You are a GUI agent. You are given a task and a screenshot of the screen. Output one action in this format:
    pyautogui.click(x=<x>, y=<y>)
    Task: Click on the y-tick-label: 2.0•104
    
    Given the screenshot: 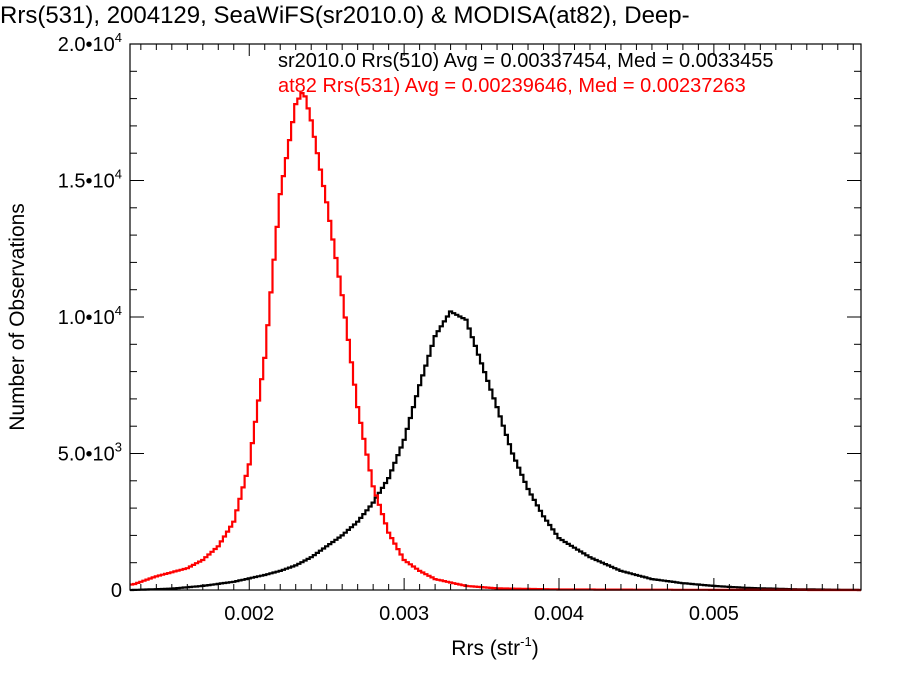 What is the action you would take?
    pyautogui.click(x=90, y=43)
    